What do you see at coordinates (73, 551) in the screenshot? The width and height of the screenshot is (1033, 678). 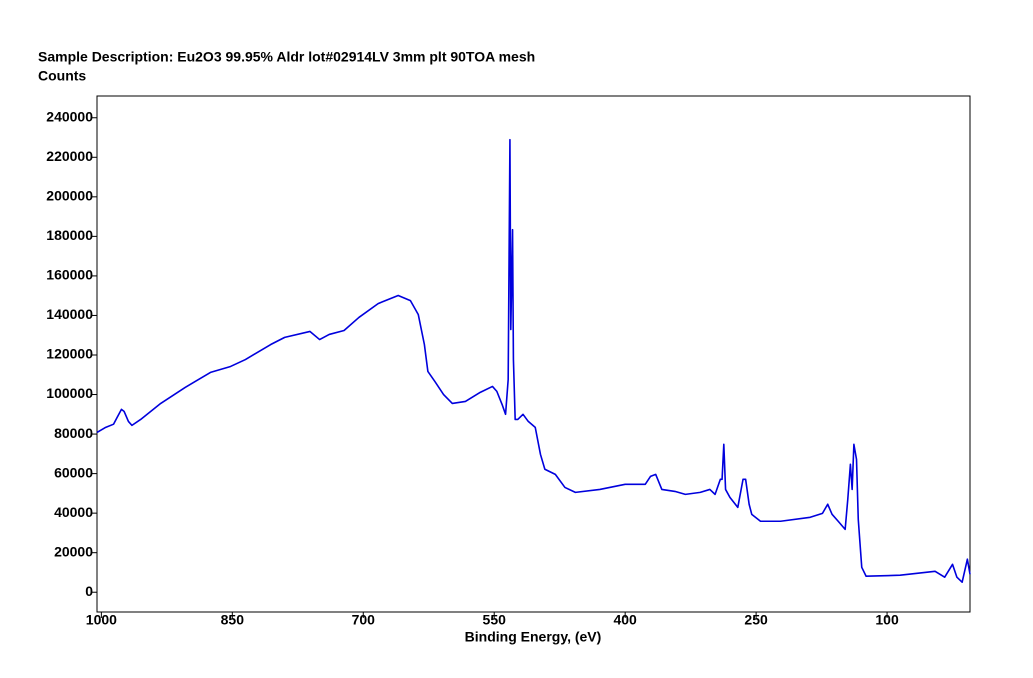 I see `y-tick-label: 20000` at bounding box center [73, 551].